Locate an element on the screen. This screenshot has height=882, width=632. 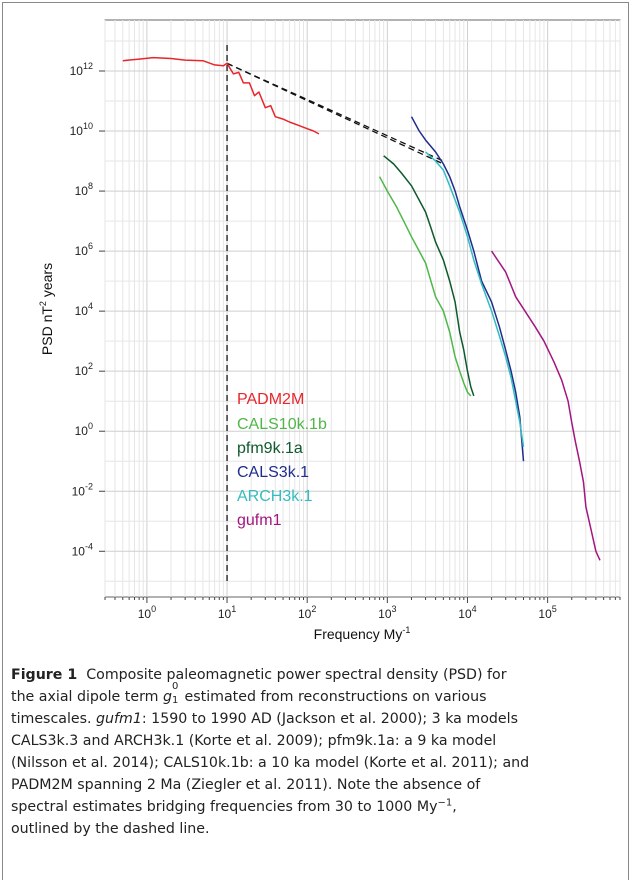
x-axis-ticks: 10⁰ 10¹ 10² 10³ 10⁴ 10⁵ is located at coordinates (362, 609).